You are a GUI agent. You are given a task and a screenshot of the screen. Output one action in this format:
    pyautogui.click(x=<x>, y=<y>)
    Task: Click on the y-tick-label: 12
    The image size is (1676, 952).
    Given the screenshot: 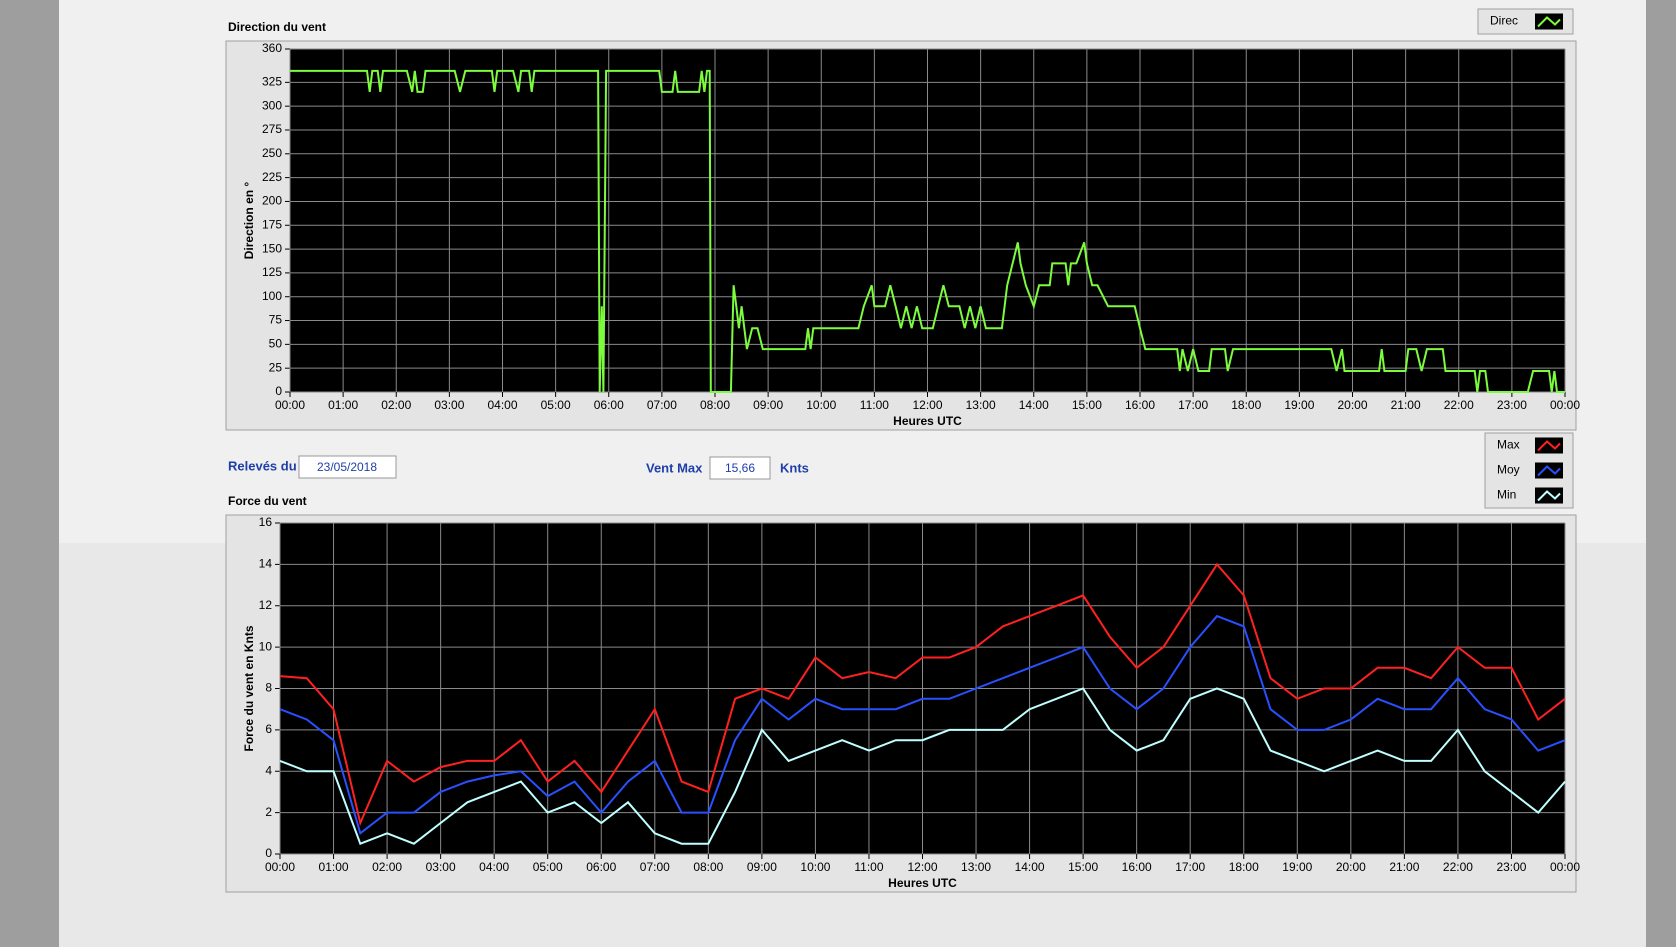 What is the action you would take?
    pyautogui.click(x=266, y=605)
    